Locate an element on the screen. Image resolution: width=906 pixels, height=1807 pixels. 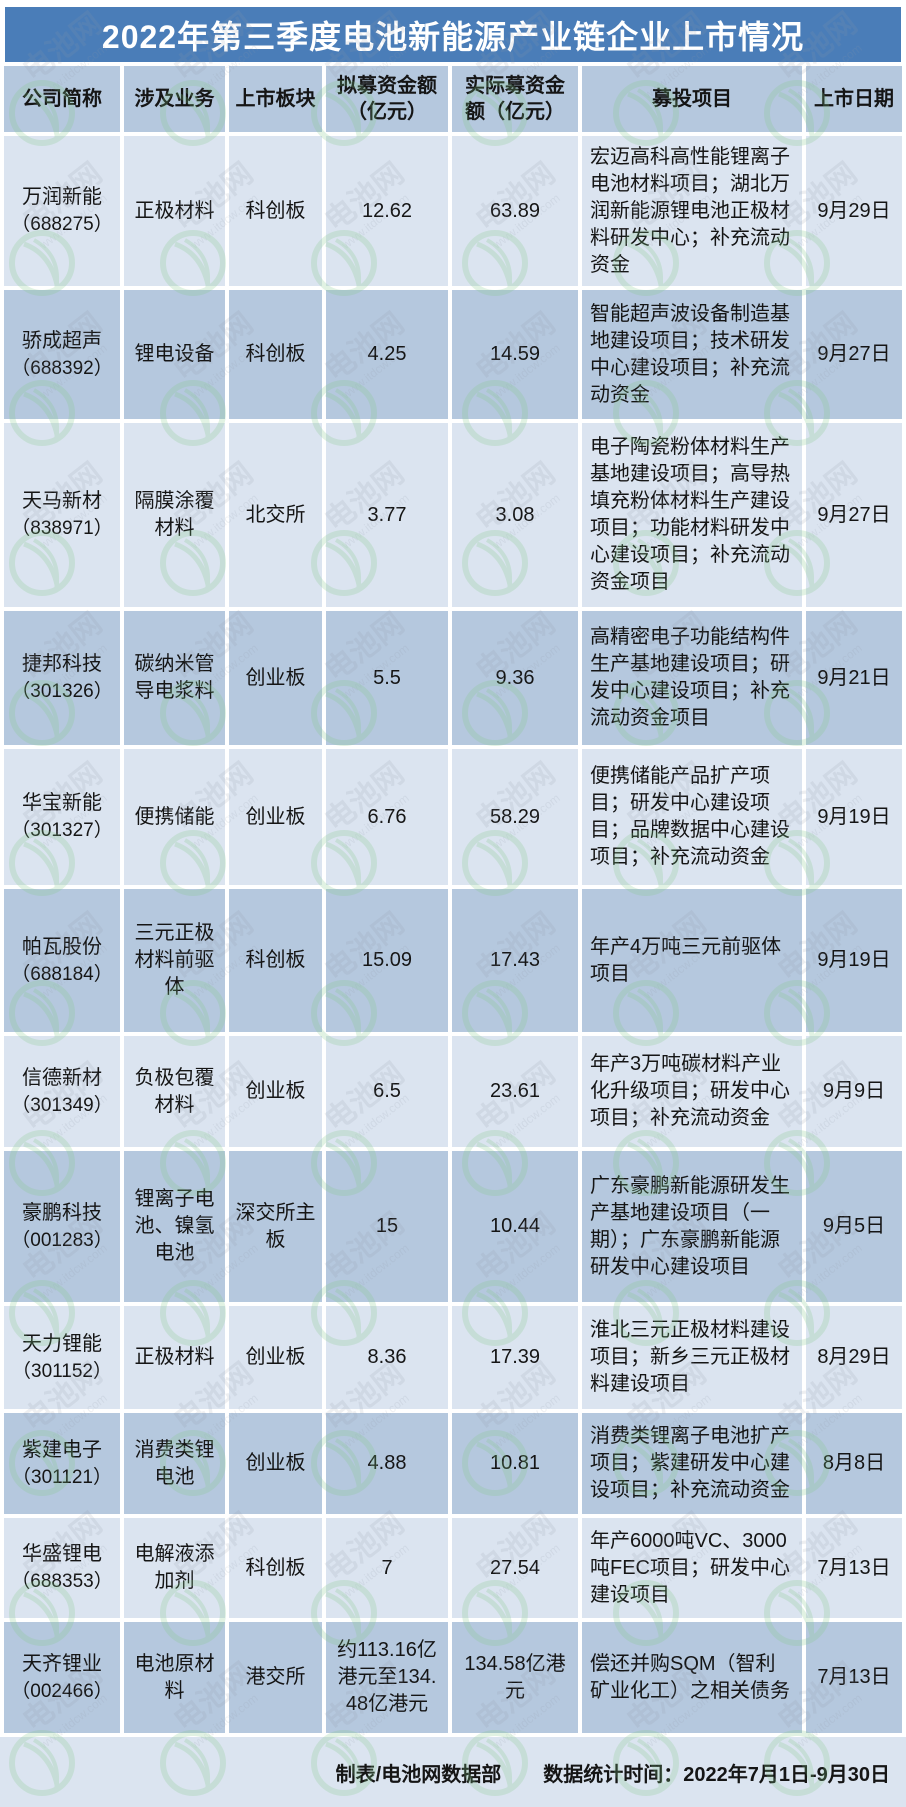
planned-amount-cell: 6.5 is located at coordinates (387, 1091).